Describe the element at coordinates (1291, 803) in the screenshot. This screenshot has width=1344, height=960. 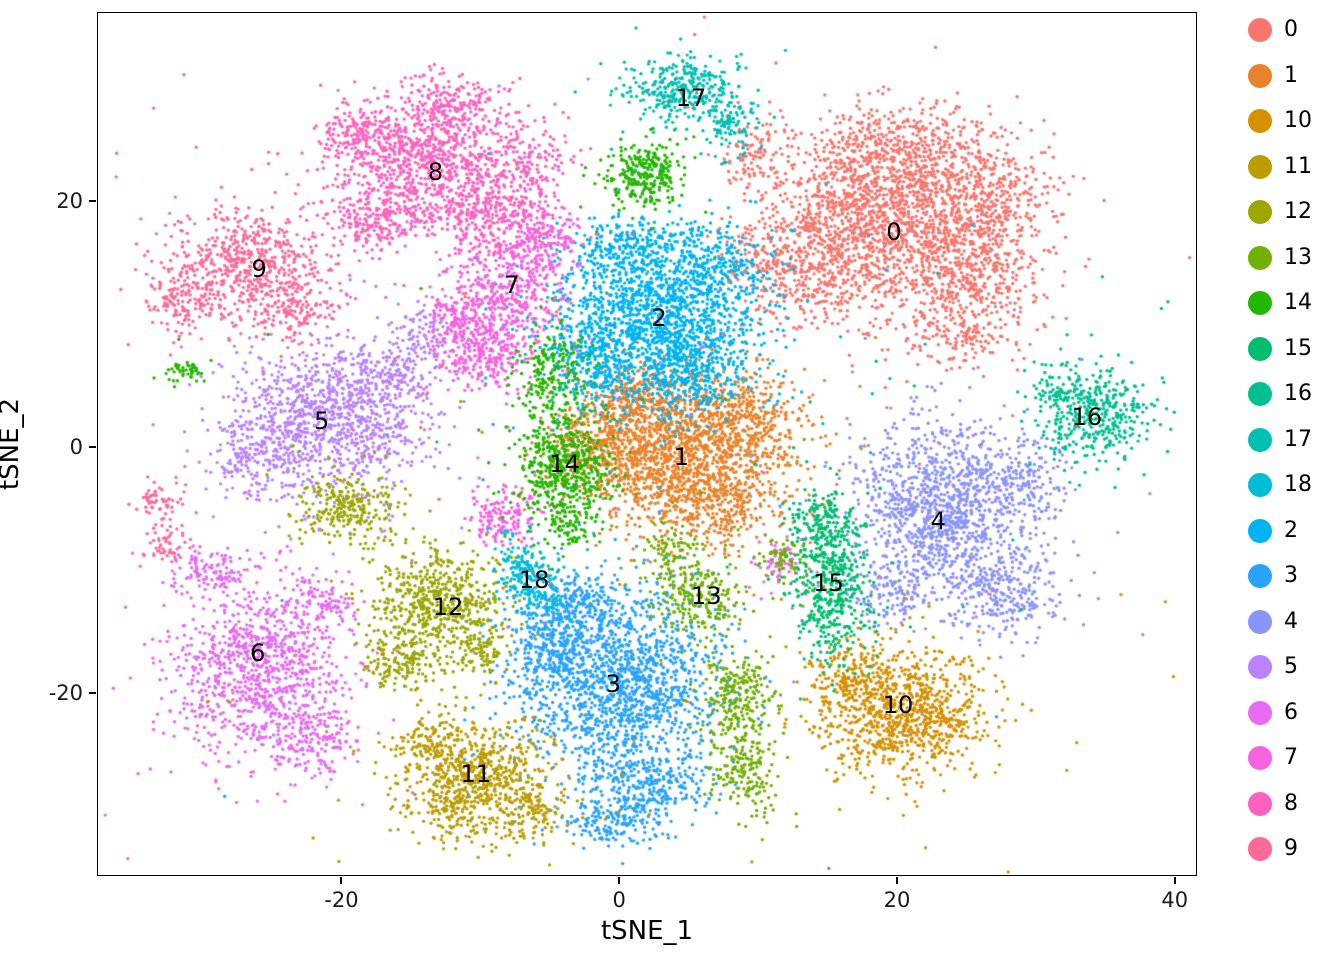
I see `legend-item-label: 8` at that location.